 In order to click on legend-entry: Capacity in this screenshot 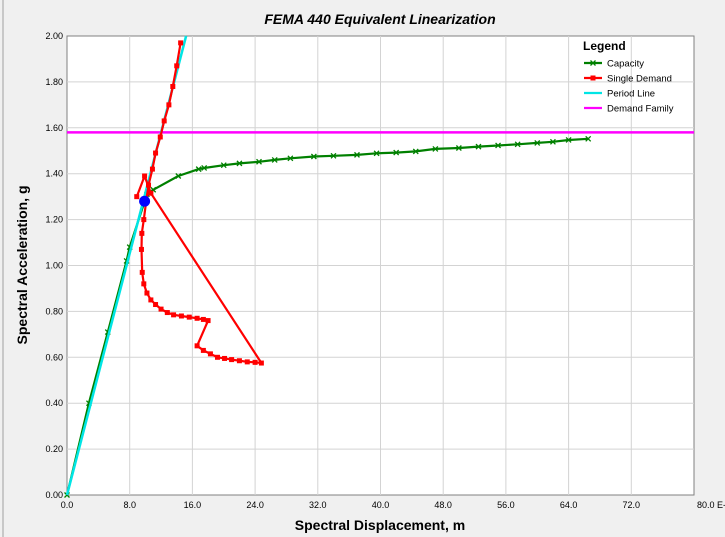, I will do `click(614, 64)`.